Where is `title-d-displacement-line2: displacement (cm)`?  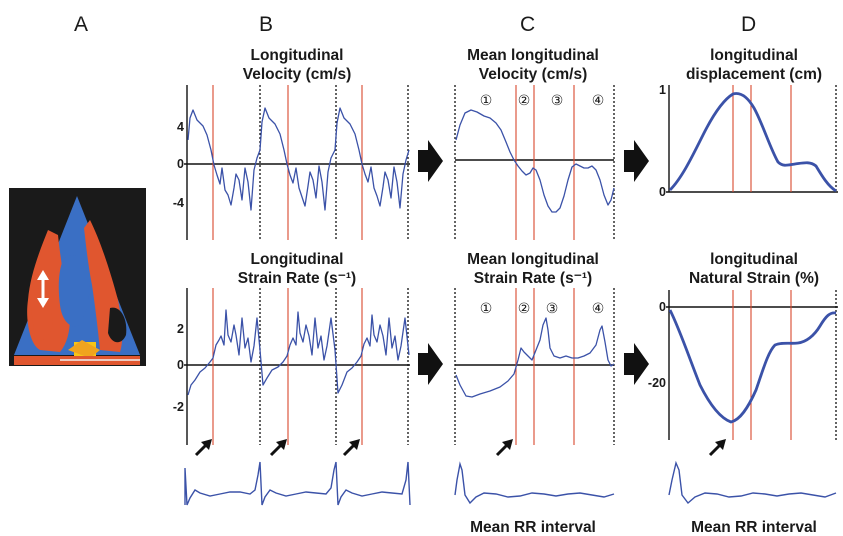
title-d-displacement-line2: displacement (cm) is located at coordinates (754, 74).